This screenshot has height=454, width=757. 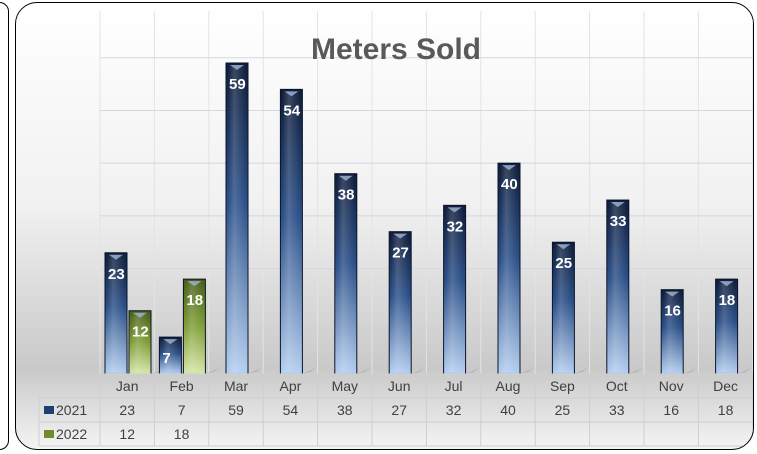 What do you see at coordinates (454, 386) in the screenshot?
I see `x-tick-label: Jul` at bounding box center [454, 386].